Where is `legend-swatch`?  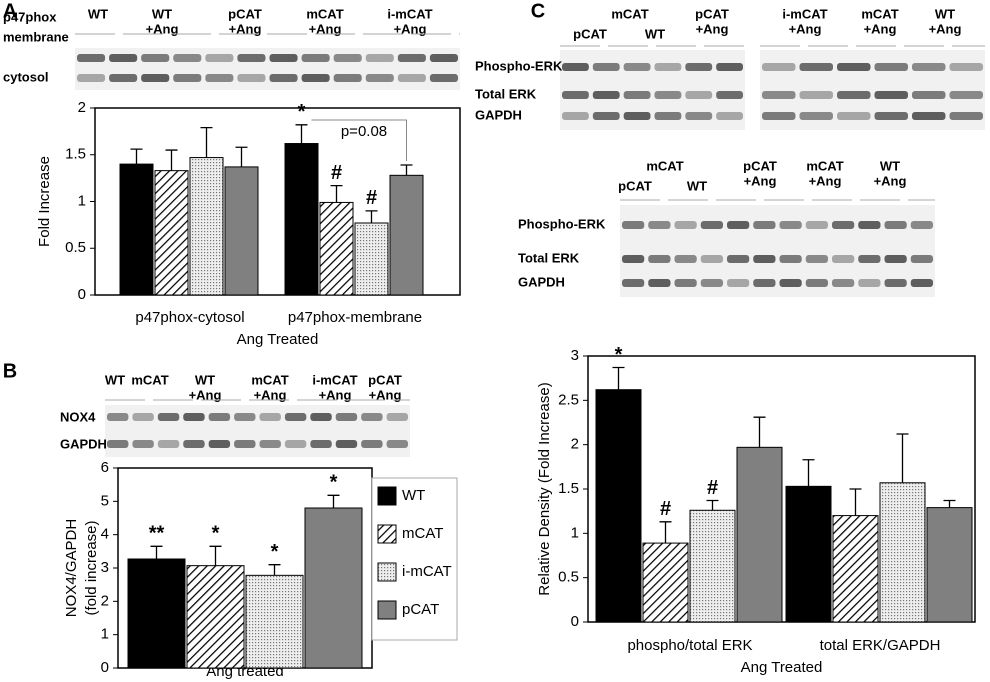
legend-swatch is located at coordinates (387, 534).